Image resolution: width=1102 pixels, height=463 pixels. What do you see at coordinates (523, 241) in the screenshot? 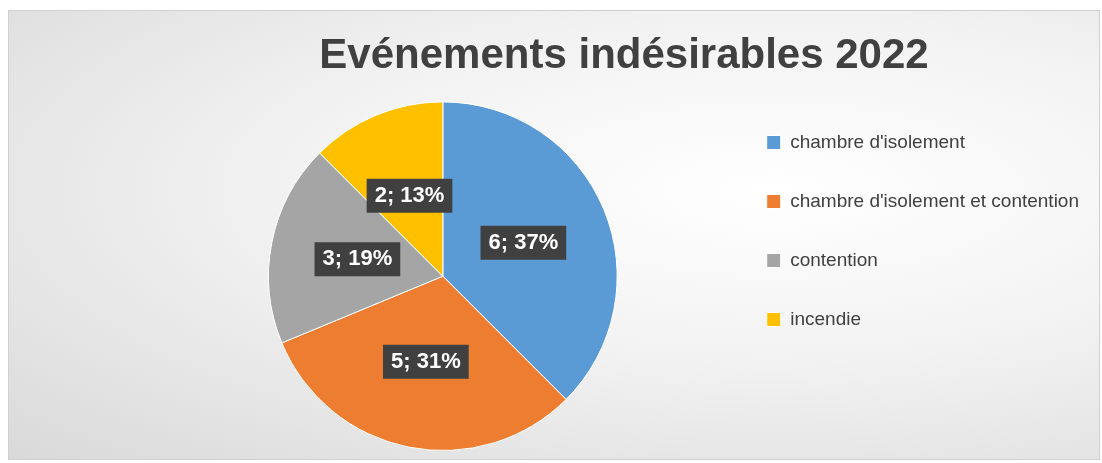
I see `data-label: 6; 37%` at bounding box center [523, 241].